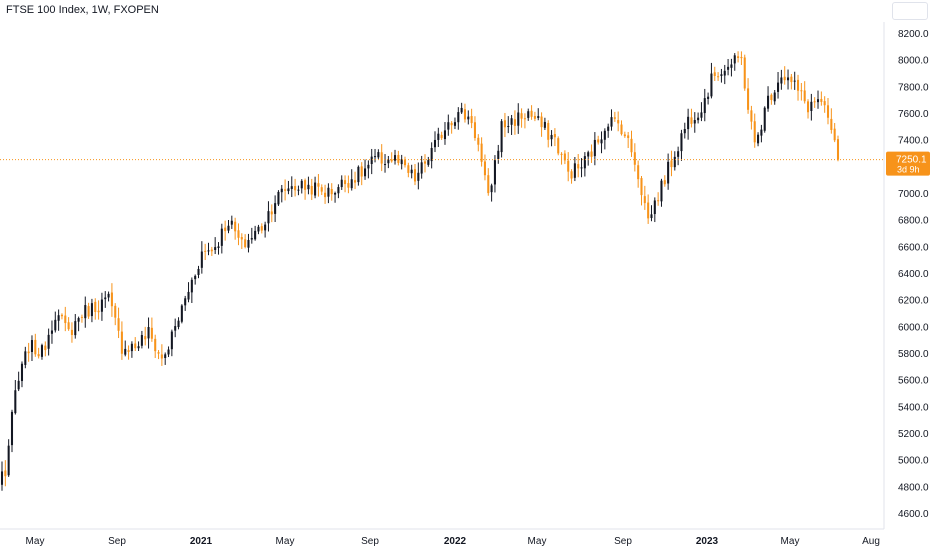 This screenshot has width=932, height=550. What do you see at coordinates (455, 541) in the screenshot?
I see `x-tick-label: 2022` at bounding box center [455, 541].